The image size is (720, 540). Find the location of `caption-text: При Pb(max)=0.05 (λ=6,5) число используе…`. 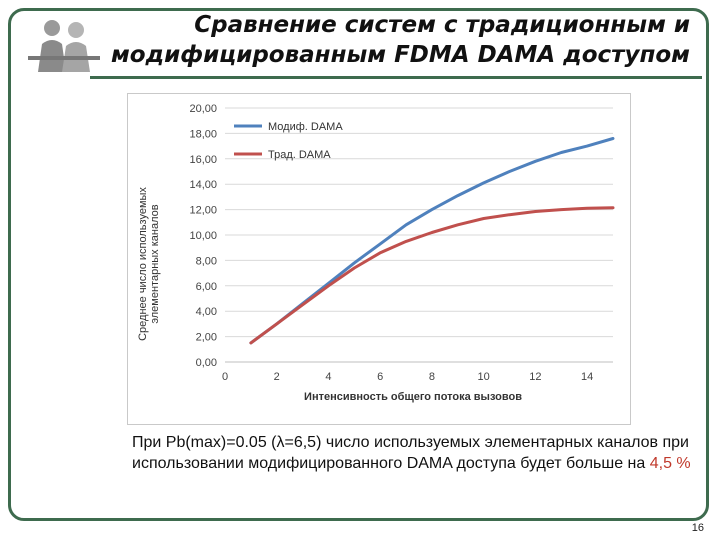

caption-text: При Pb(max)=0.05 (λ=6,5) число используе… is located at coordinates (410, 453).